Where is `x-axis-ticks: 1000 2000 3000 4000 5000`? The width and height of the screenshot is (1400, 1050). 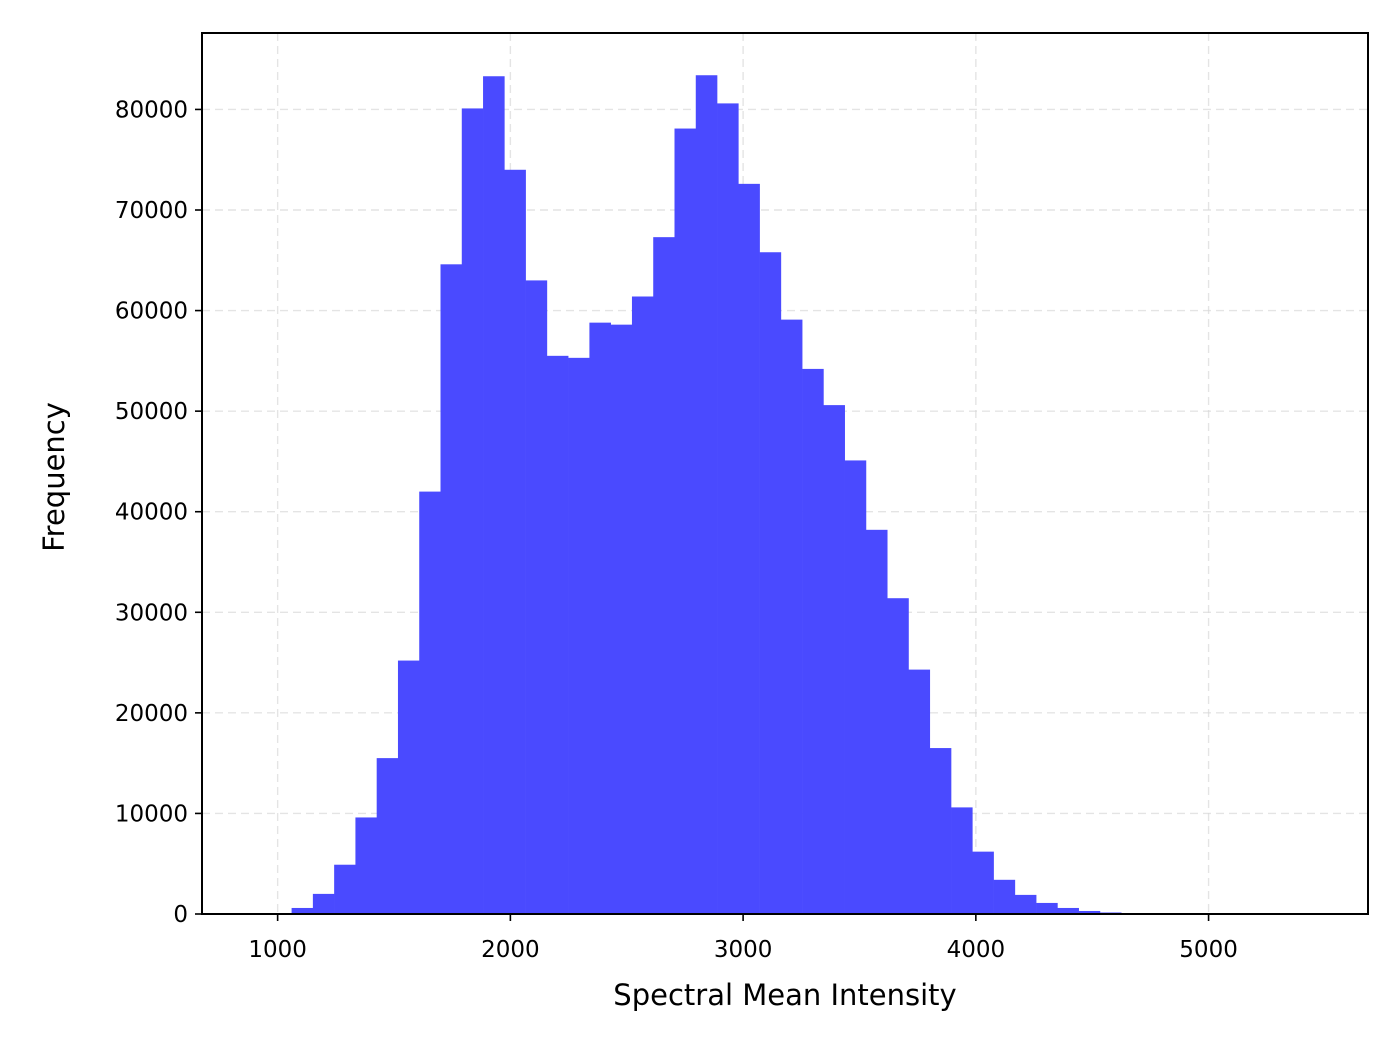 x-axis-ticks: 1000 2000 3000 4000 5000 is located at coordinates (743, 938).